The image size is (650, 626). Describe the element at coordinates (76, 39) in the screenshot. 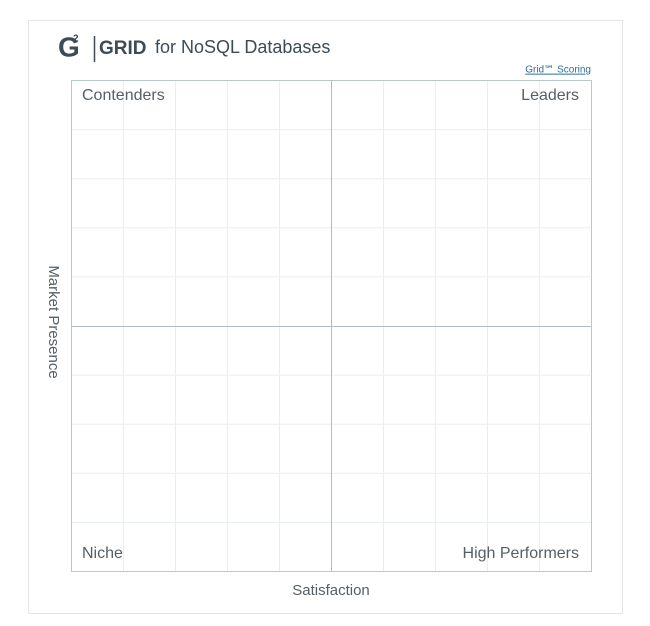

I see `logo-superscript: 2` at that location.